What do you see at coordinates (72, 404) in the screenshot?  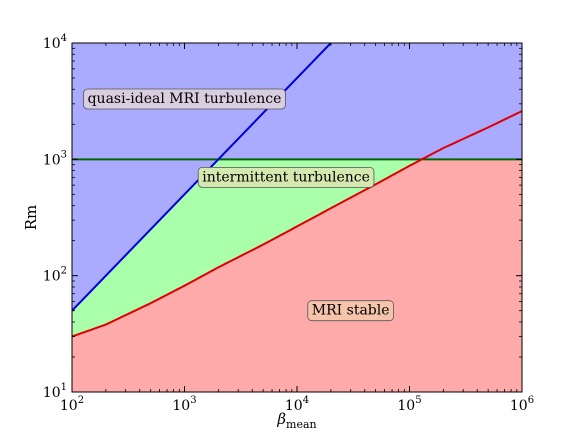 I see `x-tick-label: 10²` at bounding box center [72, 404].